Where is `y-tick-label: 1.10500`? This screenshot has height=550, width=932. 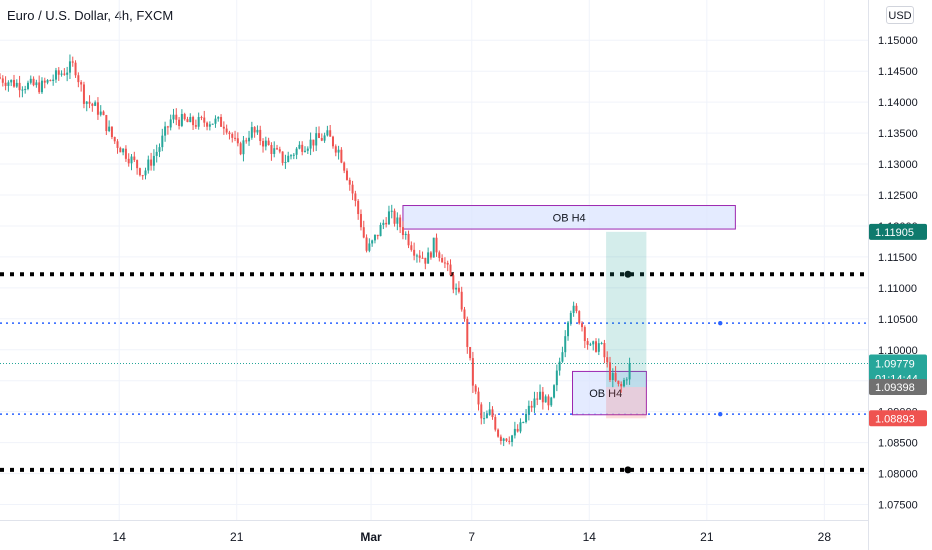 y-tick-label: 1.10500 is located at coordinates (898, 320).